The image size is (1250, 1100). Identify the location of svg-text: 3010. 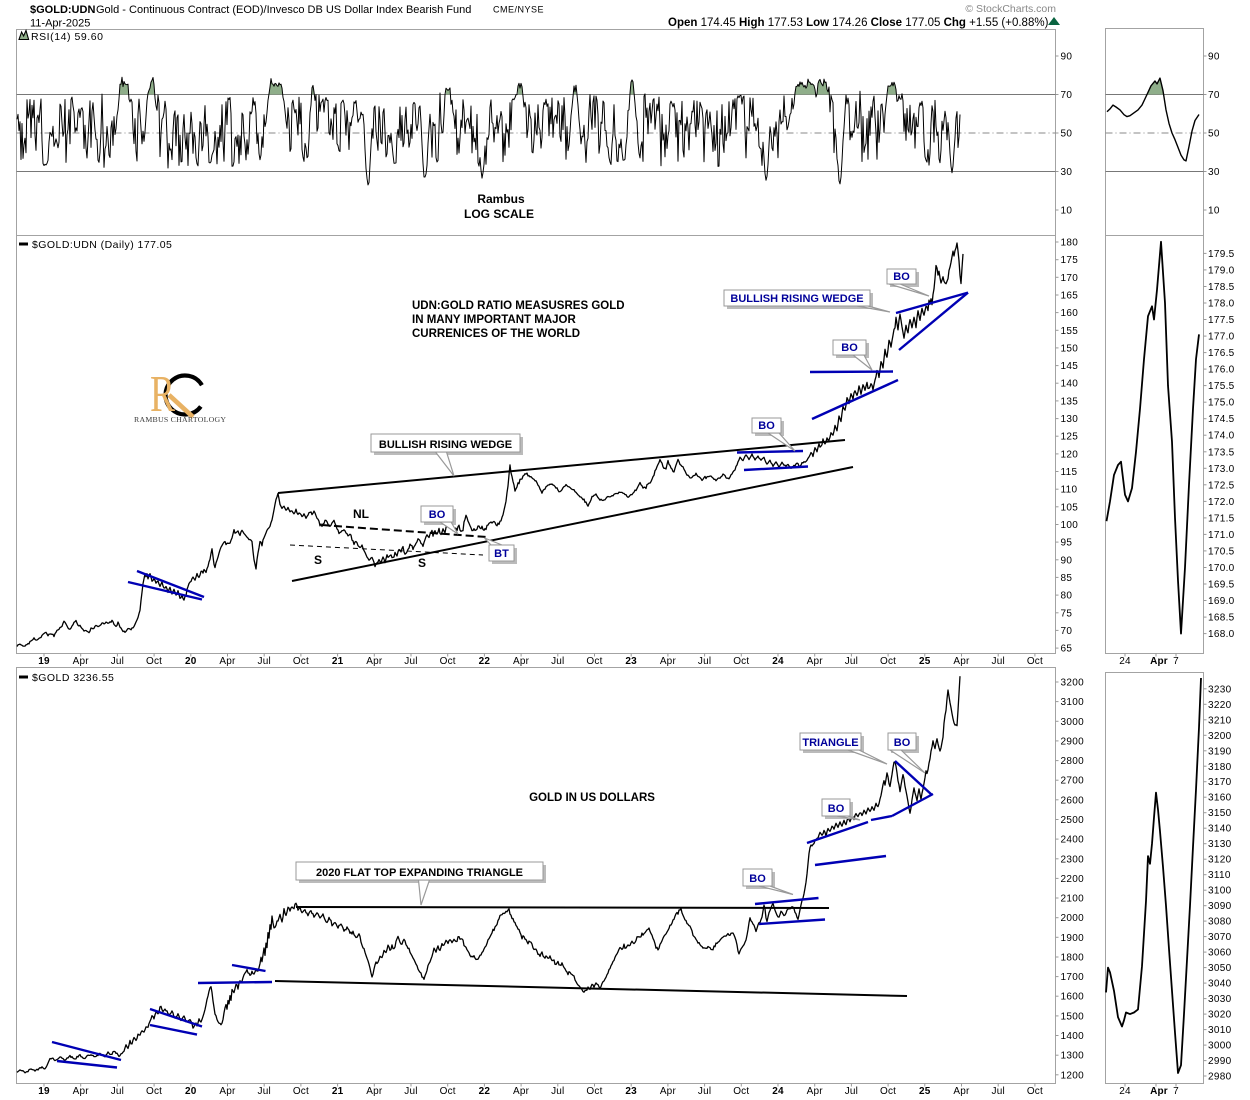
(1220, 1030).